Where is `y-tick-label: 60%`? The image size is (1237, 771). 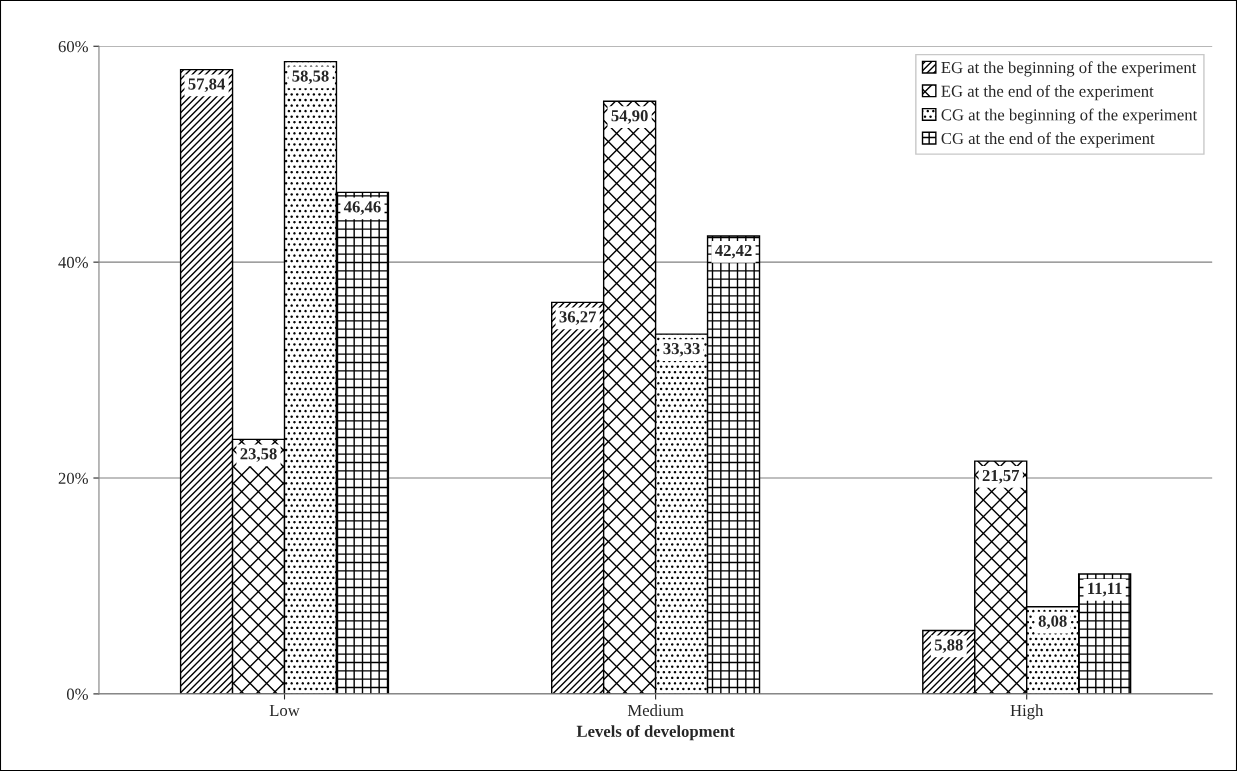 y-tick-label: 60% is located at coordinates (73, 46).